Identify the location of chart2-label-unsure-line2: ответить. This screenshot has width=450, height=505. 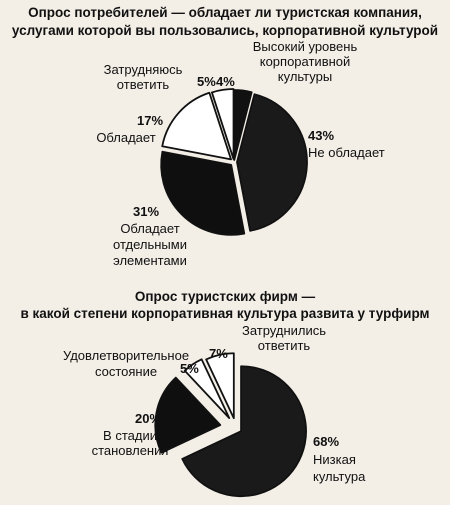
(284, 345).